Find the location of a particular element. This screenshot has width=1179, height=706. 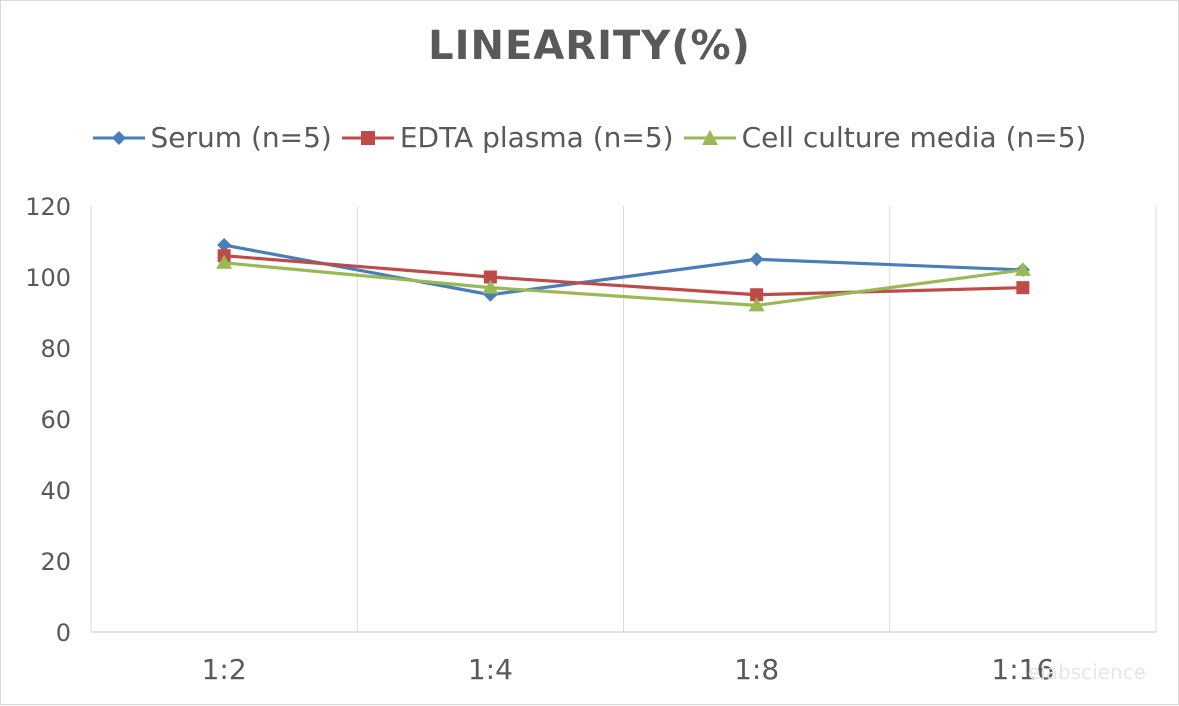

y-tick-label: 20 is located at coordinates (55, 562).